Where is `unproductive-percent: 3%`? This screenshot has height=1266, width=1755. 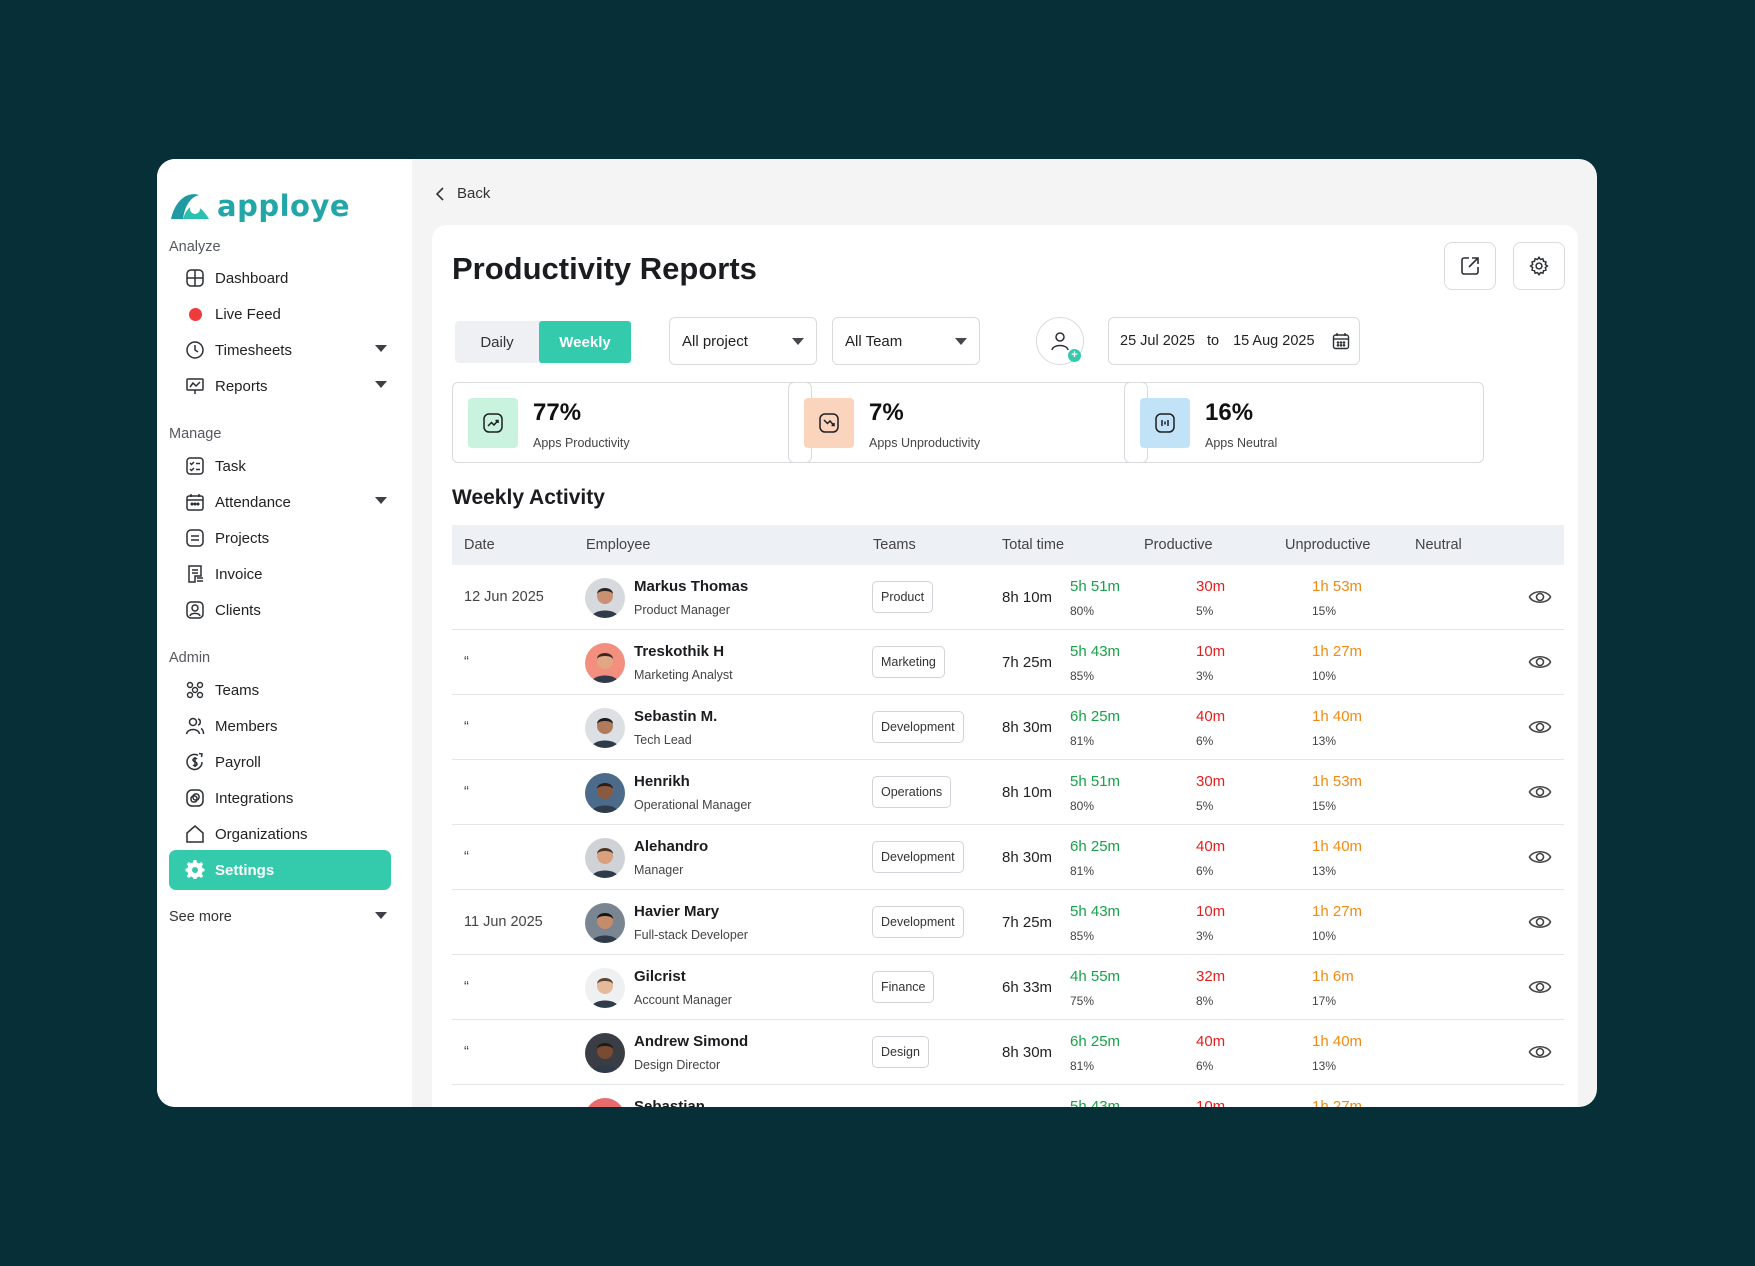
unproductive-percent: 3% is located at coordinates (1205, 676).